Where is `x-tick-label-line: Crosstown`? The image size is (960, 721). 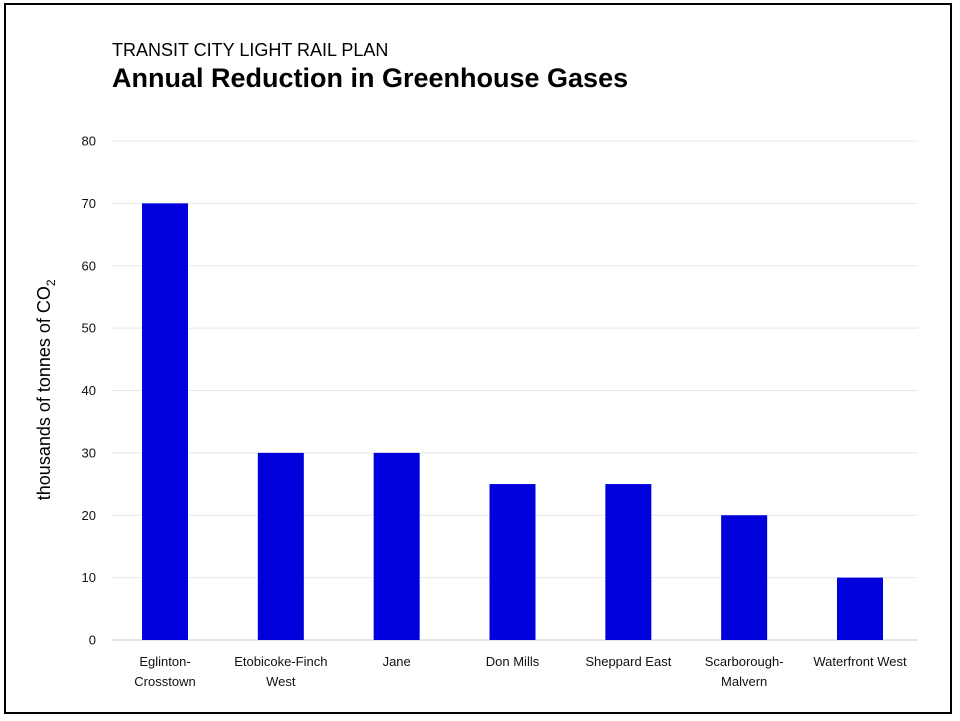
x-tick-label-line: Crosstown is located at coordinates (164, 681).